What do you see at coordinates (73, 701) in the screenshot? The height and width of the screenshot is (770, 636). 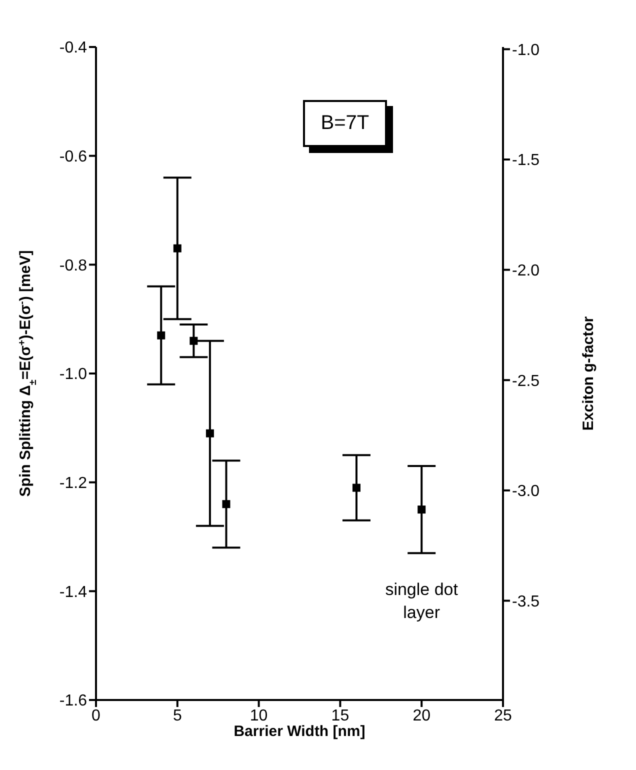 I see `y-tick-label: -1.6` at bounding box center [73, 701].